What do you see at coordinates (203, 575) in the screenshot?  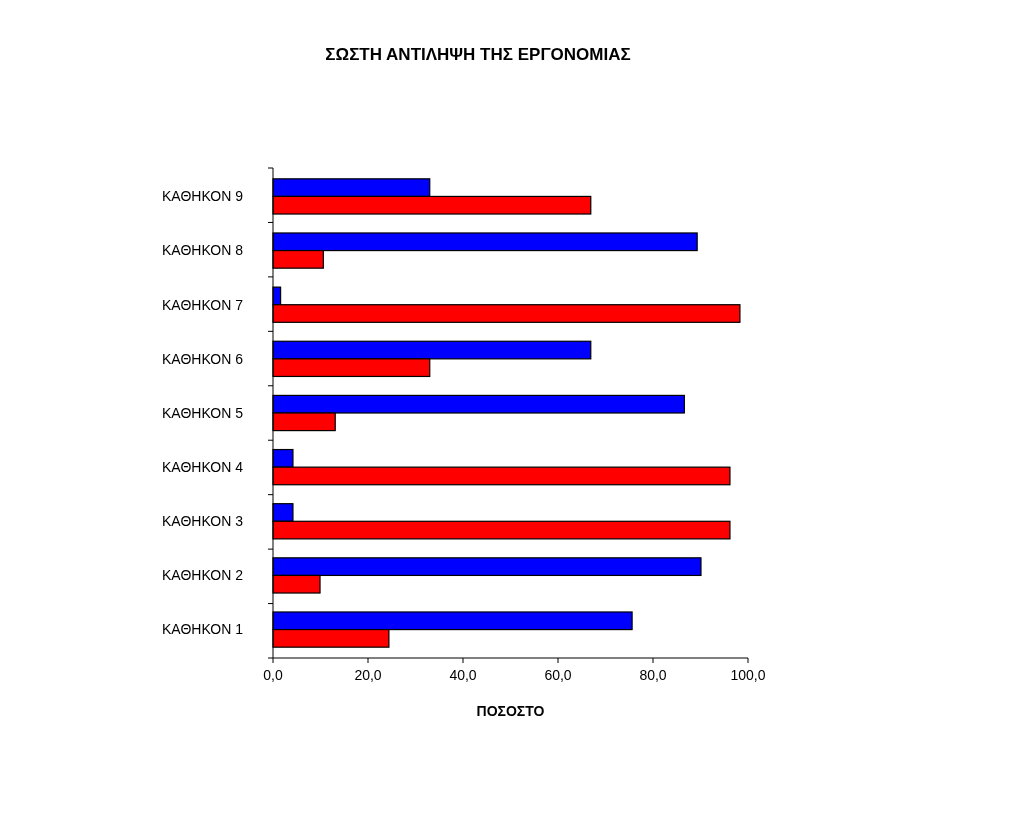 I see `y-tick-label: ΚΑΘΗΚΟΝ 2` at bounding box center [203, 575].